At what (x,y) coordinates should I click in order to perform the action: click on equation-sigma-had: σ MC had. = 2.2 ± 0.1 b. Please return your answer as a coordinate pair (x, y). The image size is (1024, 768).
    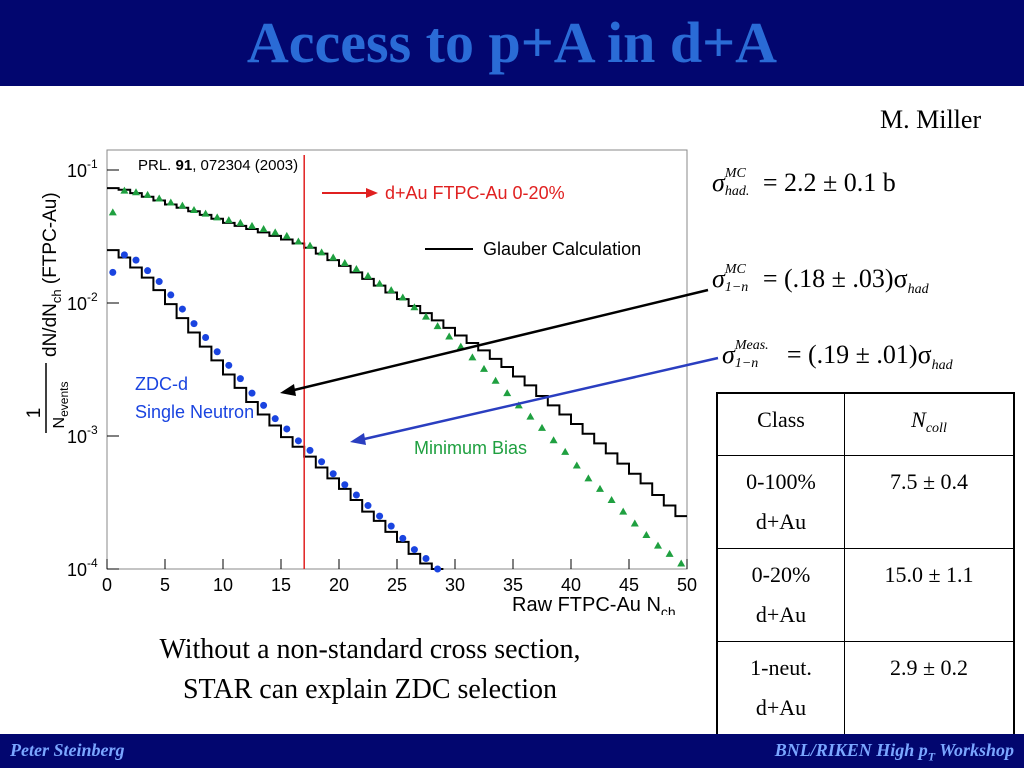
    Looking at the image, I should click on (804, 183).